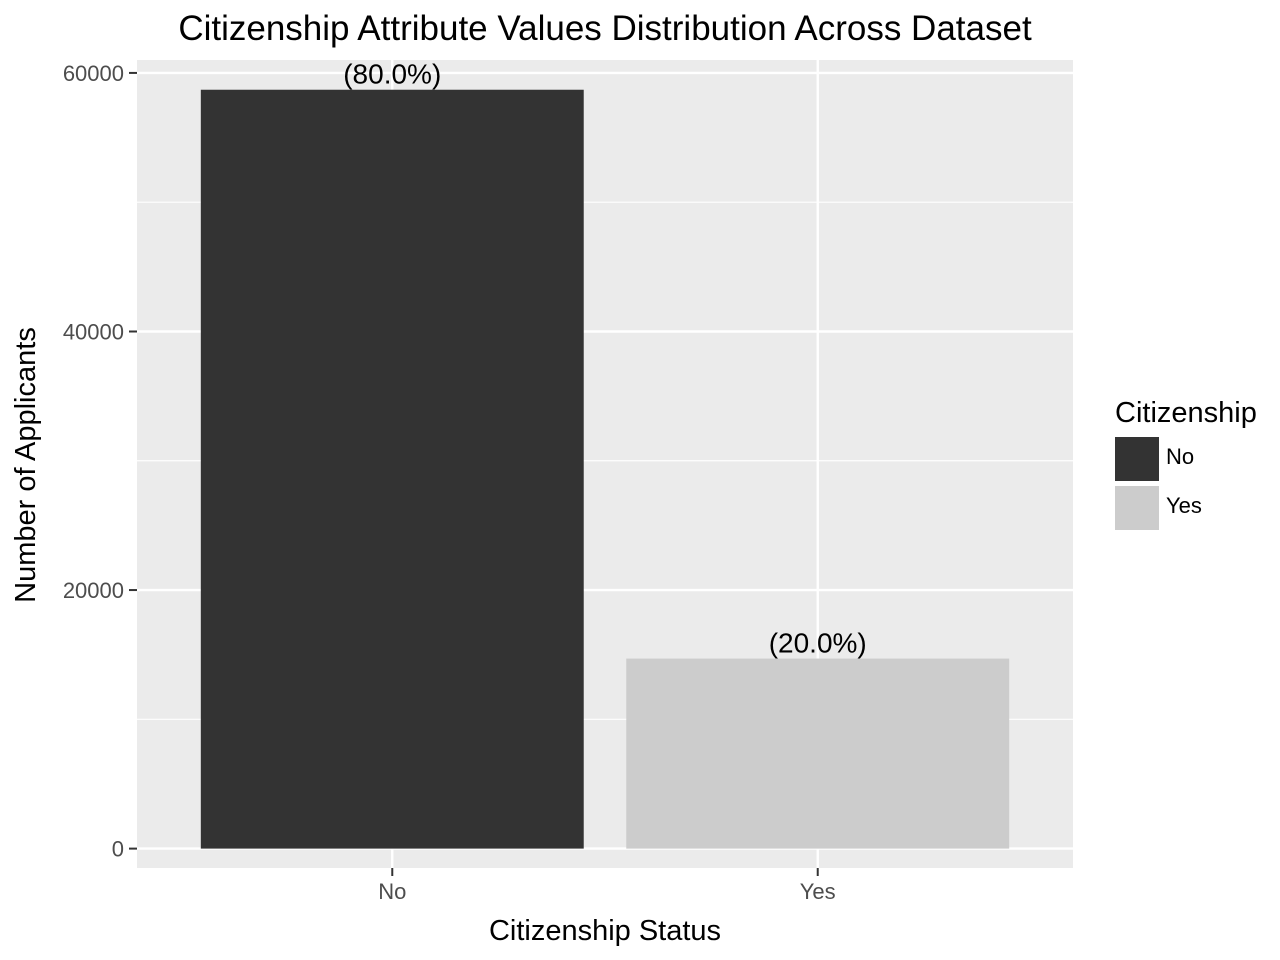 The width and height of the screenshot is (1280, 960). Describe the element at coordinates (605, 931) in the screenshot. I see `x-axis-title: Citizenship Status` at that location.